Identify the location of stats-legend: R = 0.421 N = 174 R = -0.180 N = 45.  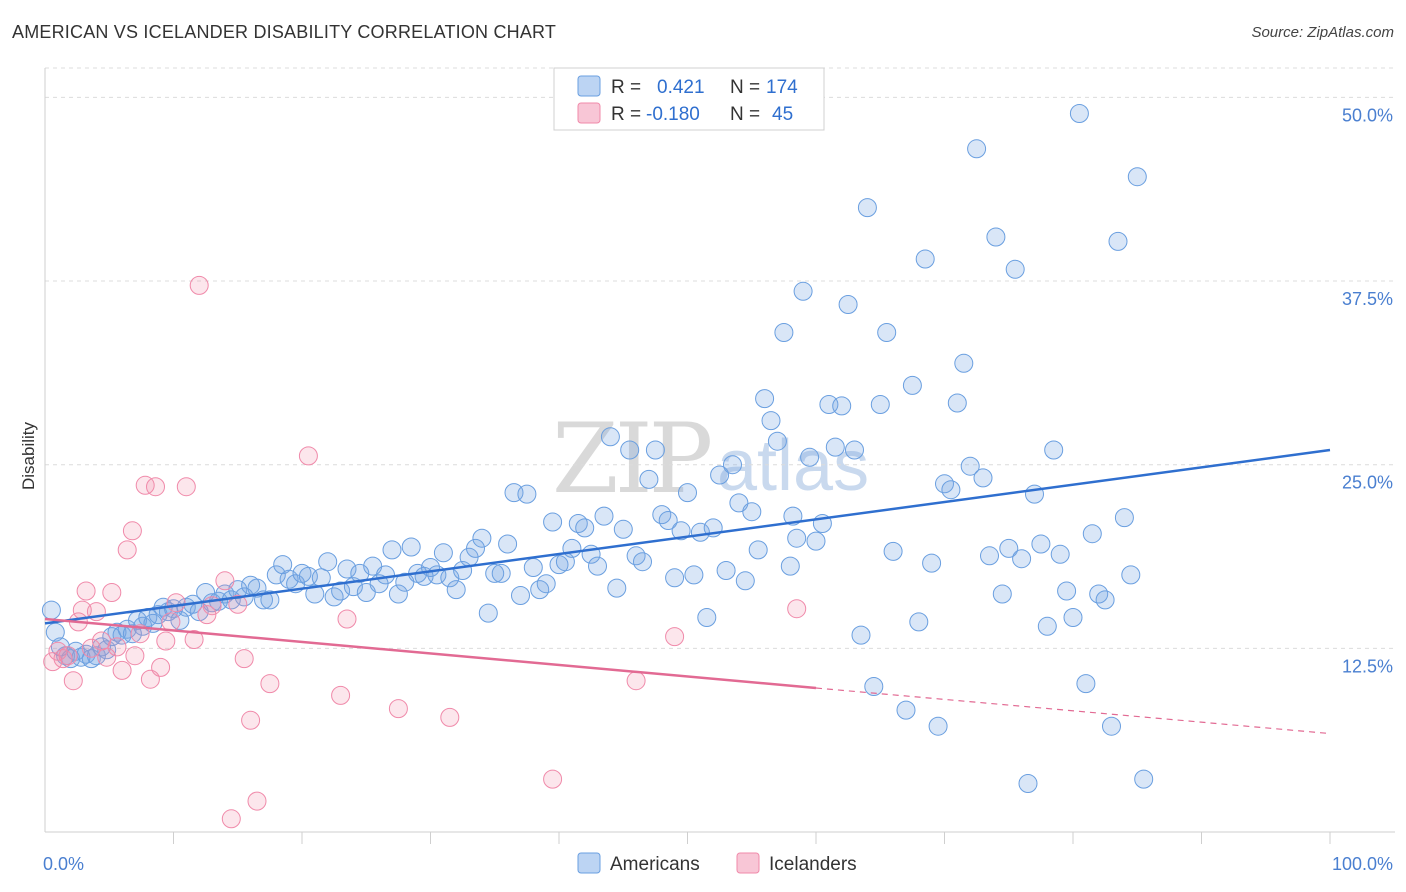
(689, 99).